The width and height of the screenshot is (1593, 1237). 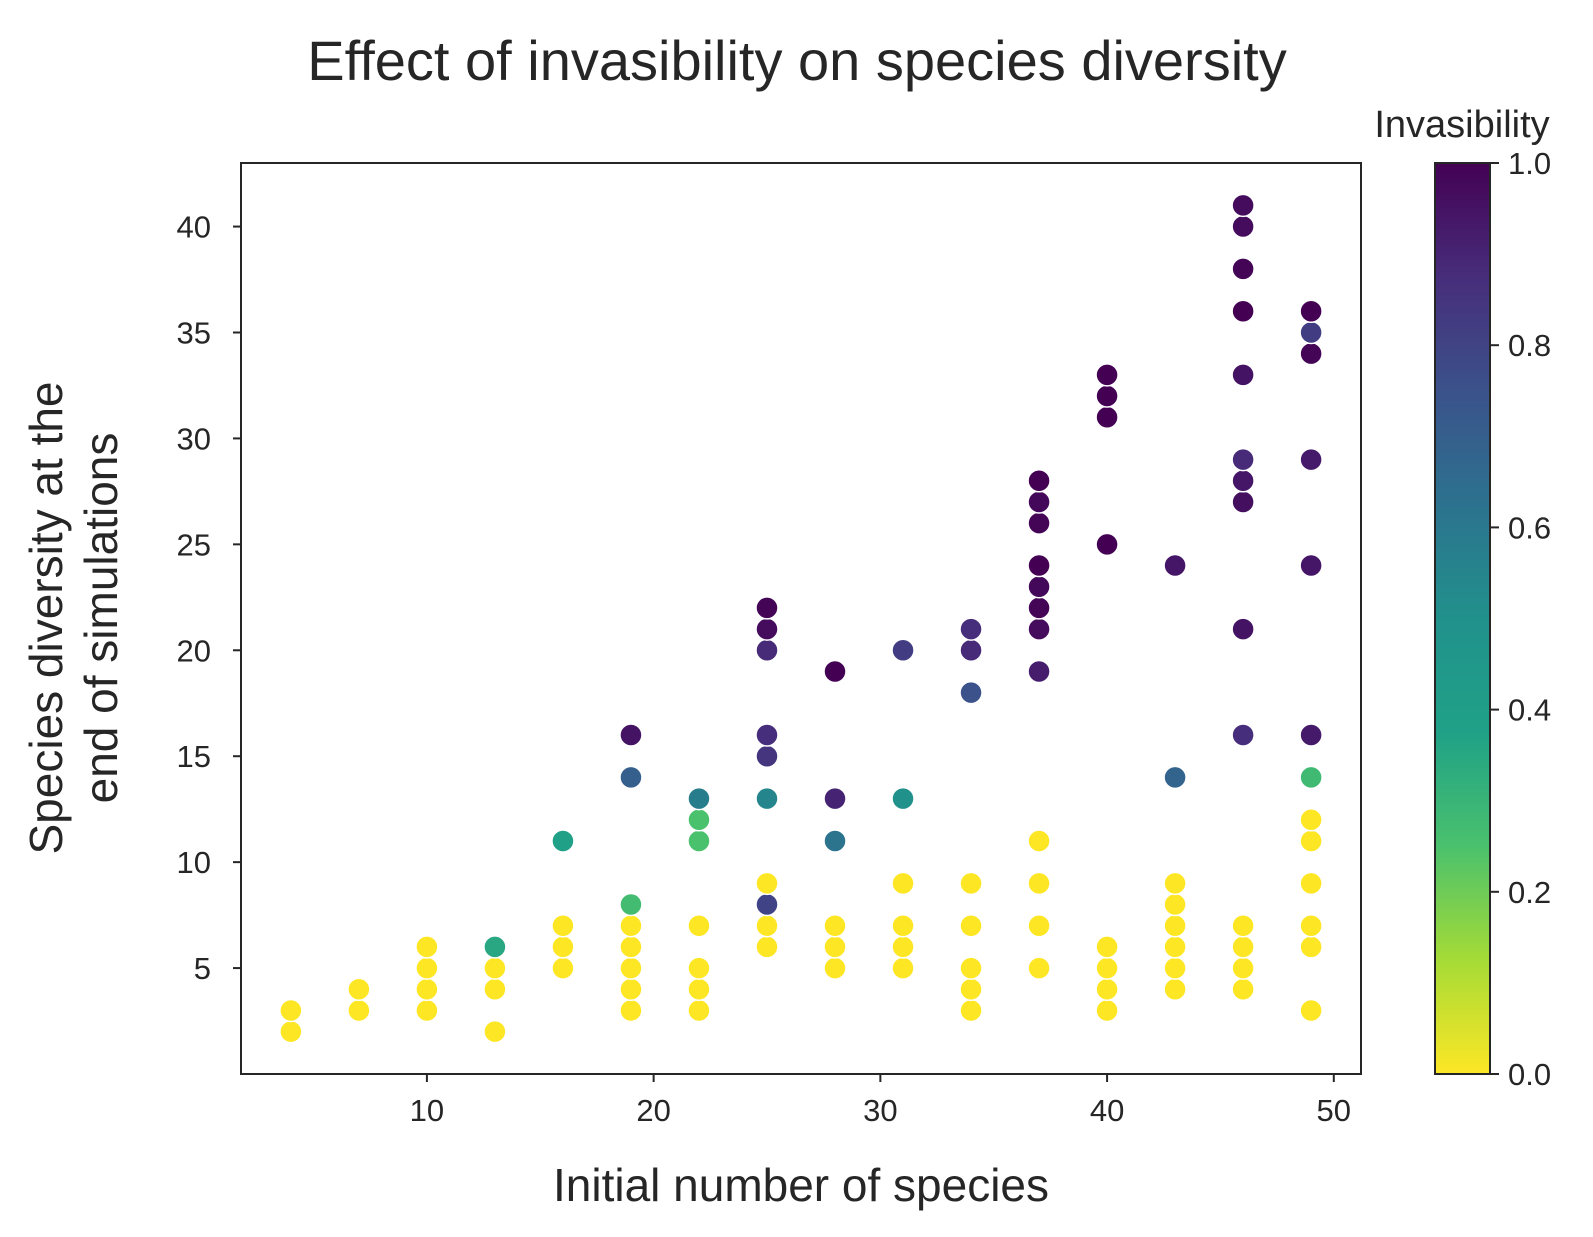 I want to click on colorbar-gradient, so click(x=1462, y=618).